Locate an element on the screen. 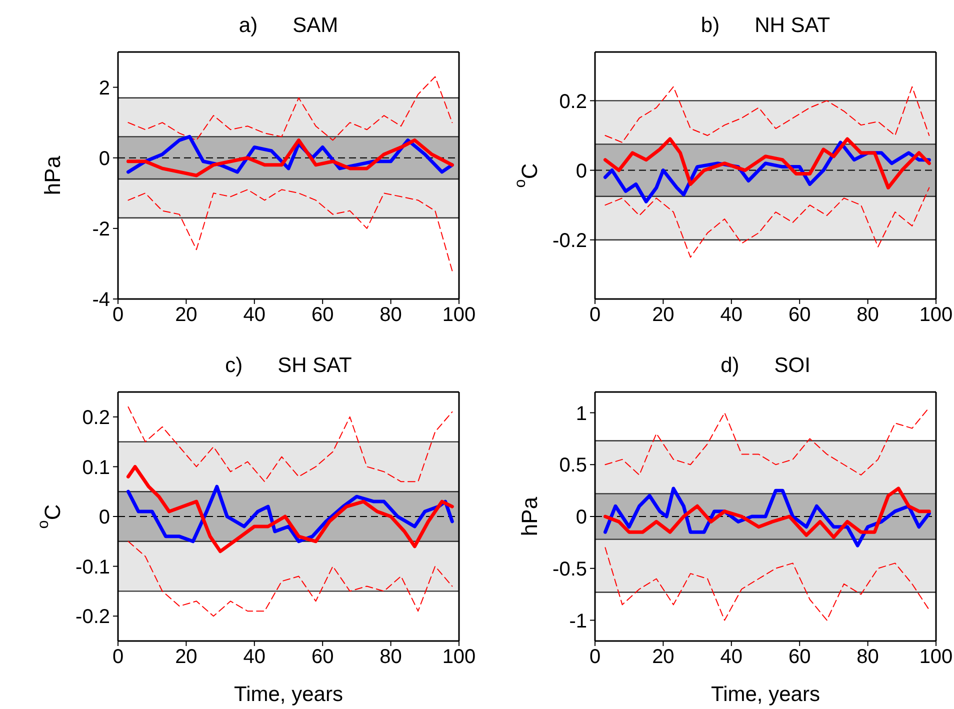 The image size is (954, 709). y-tick-label: 0.1 is located at coordinates (96, 467).